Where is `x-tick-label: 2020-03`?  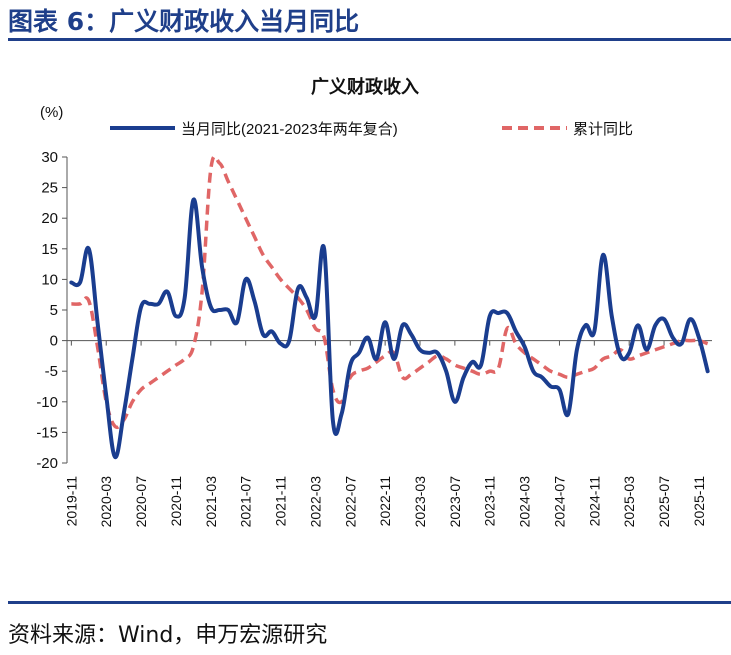 x-tick-label: 2020-03 is located at coordinates (106, 502).